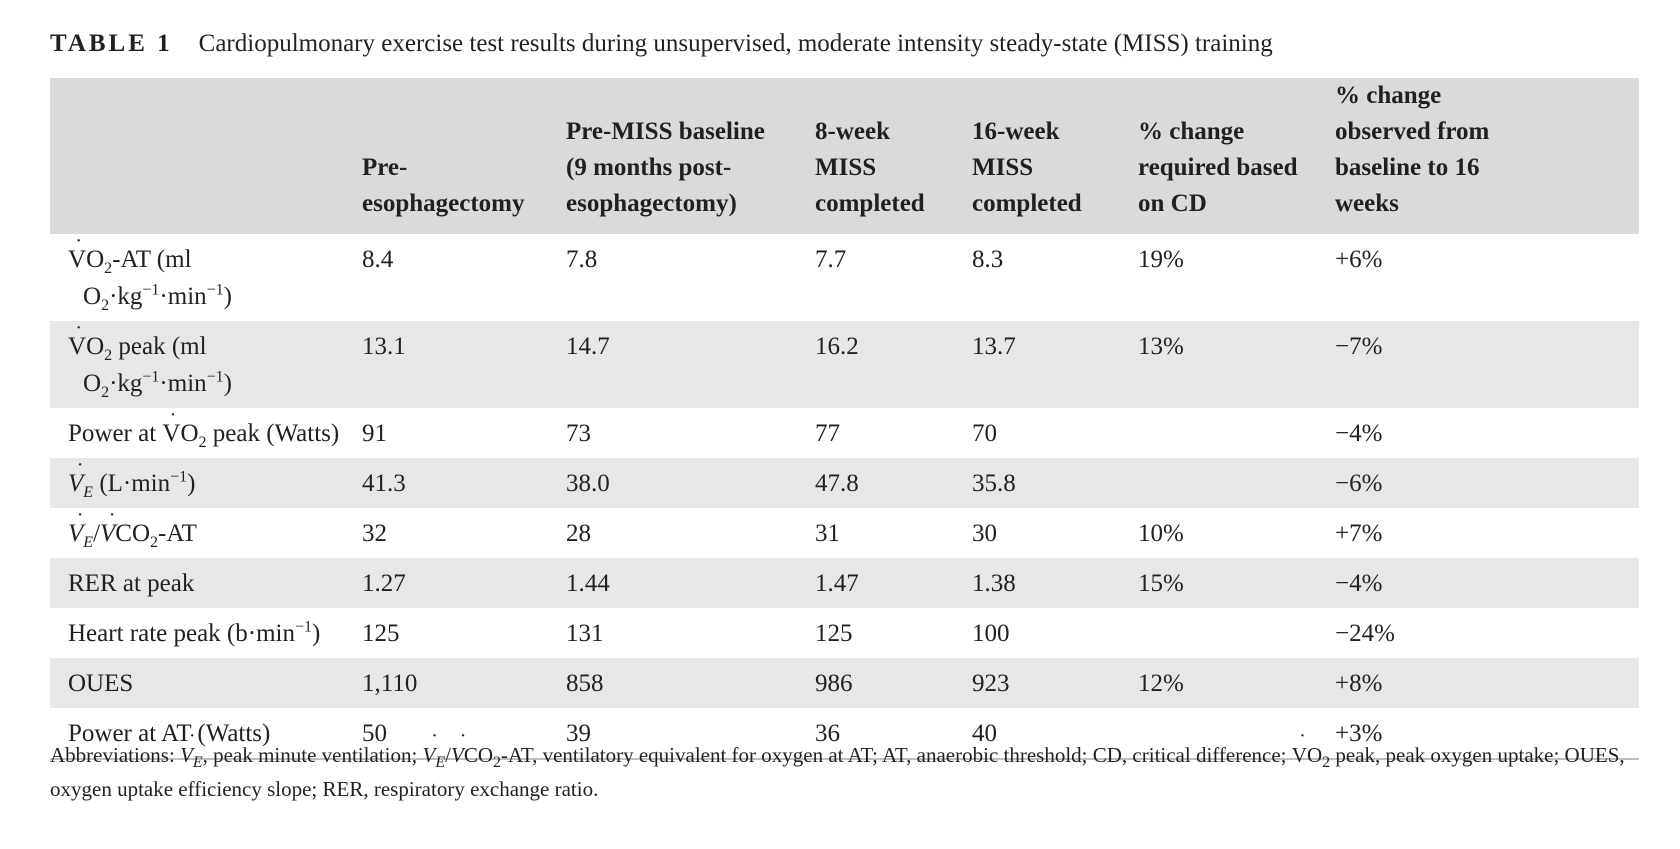  Describe the element at coordinates (870, 167) in the screenshot. I see `header-8-week: 8-week MISS completed` at that location.